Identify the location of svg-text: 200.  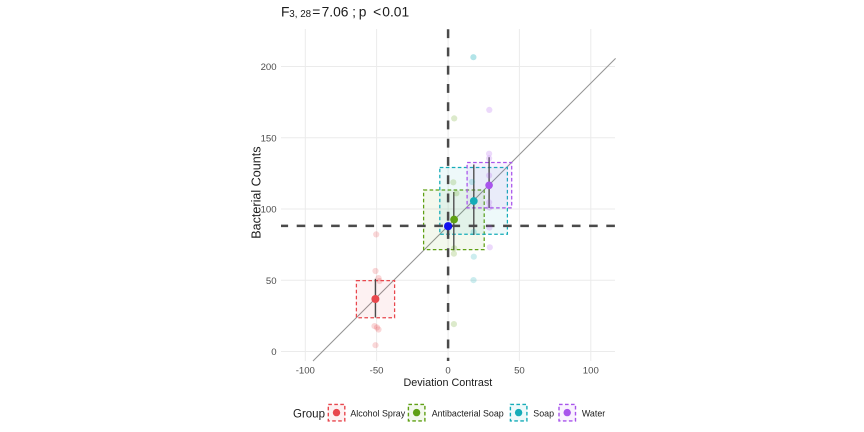
(269, 67).